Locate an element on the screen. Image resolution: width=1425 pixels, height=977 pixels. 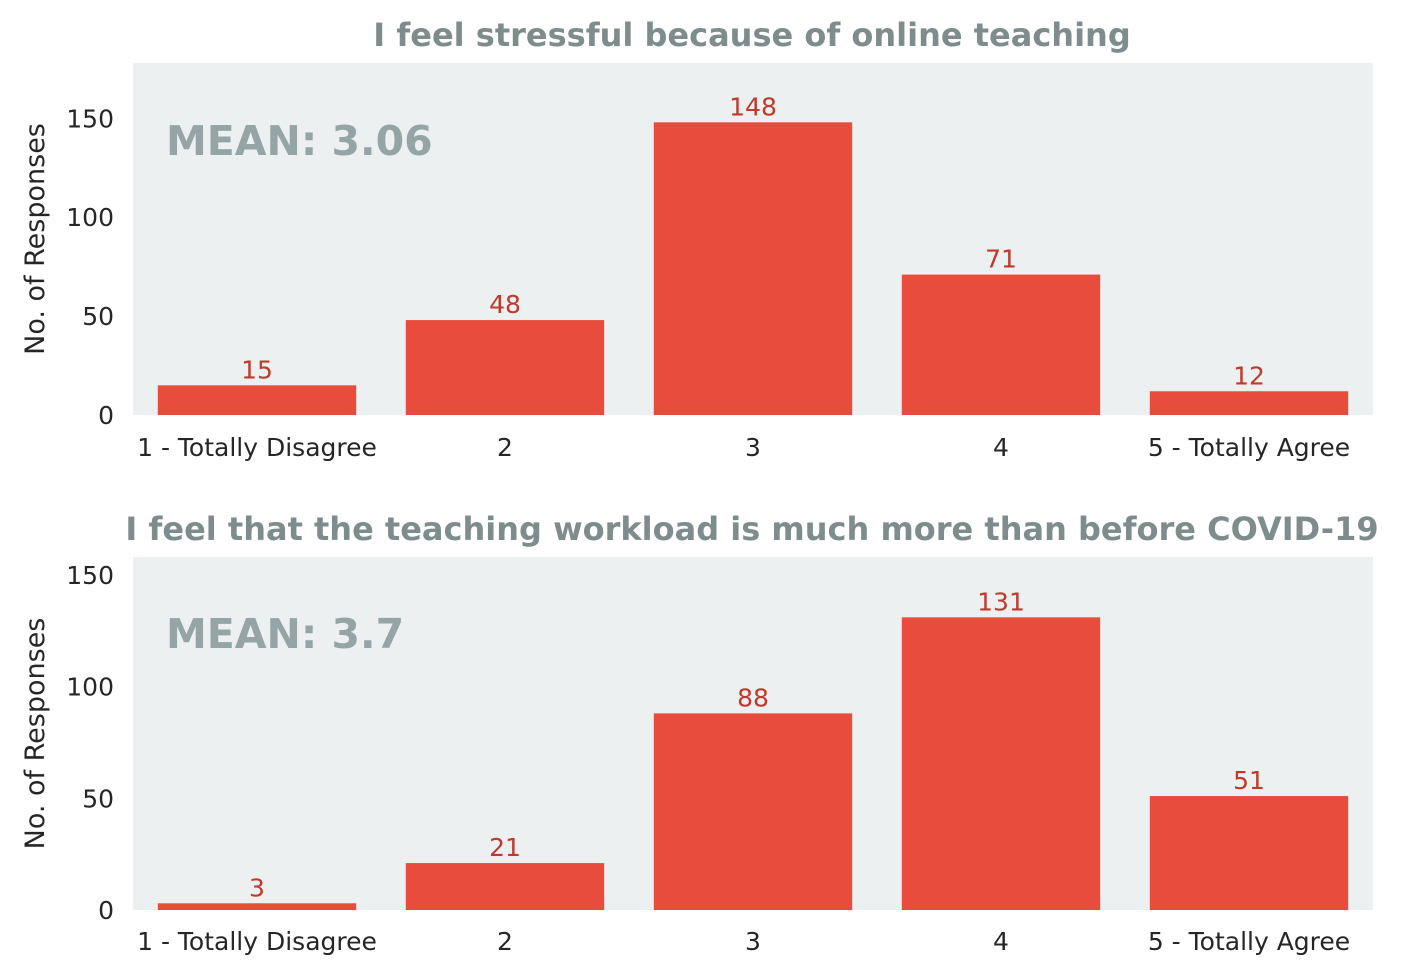
bar-value-label: 148 is located at coordinates (753, 106).